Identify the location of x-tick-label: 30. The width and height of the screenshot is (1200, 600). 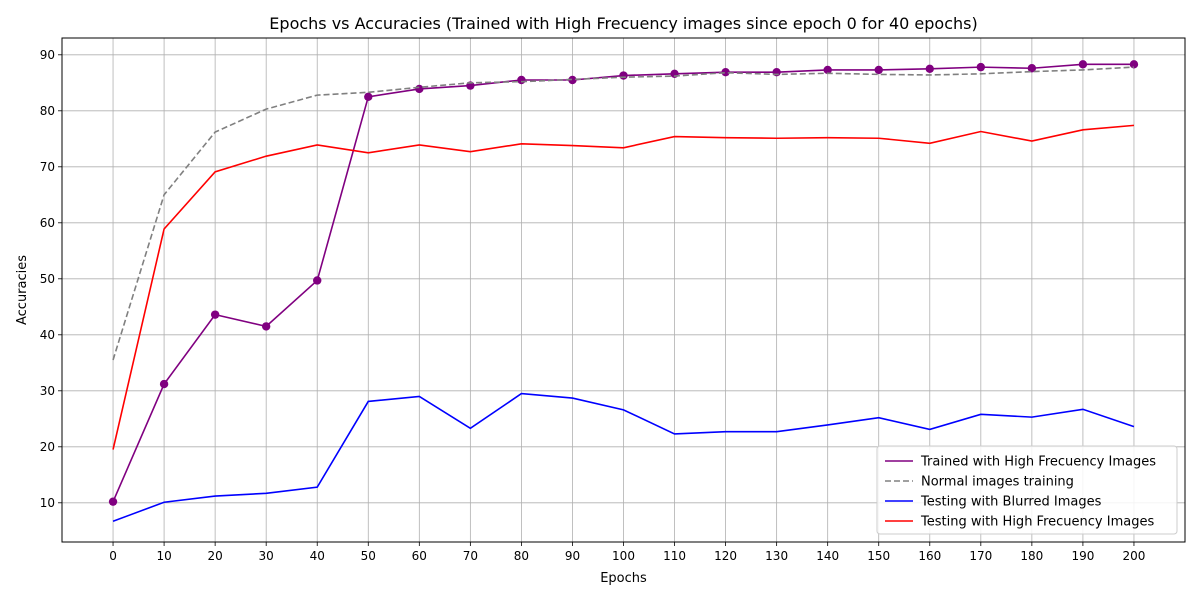
(266, 556).